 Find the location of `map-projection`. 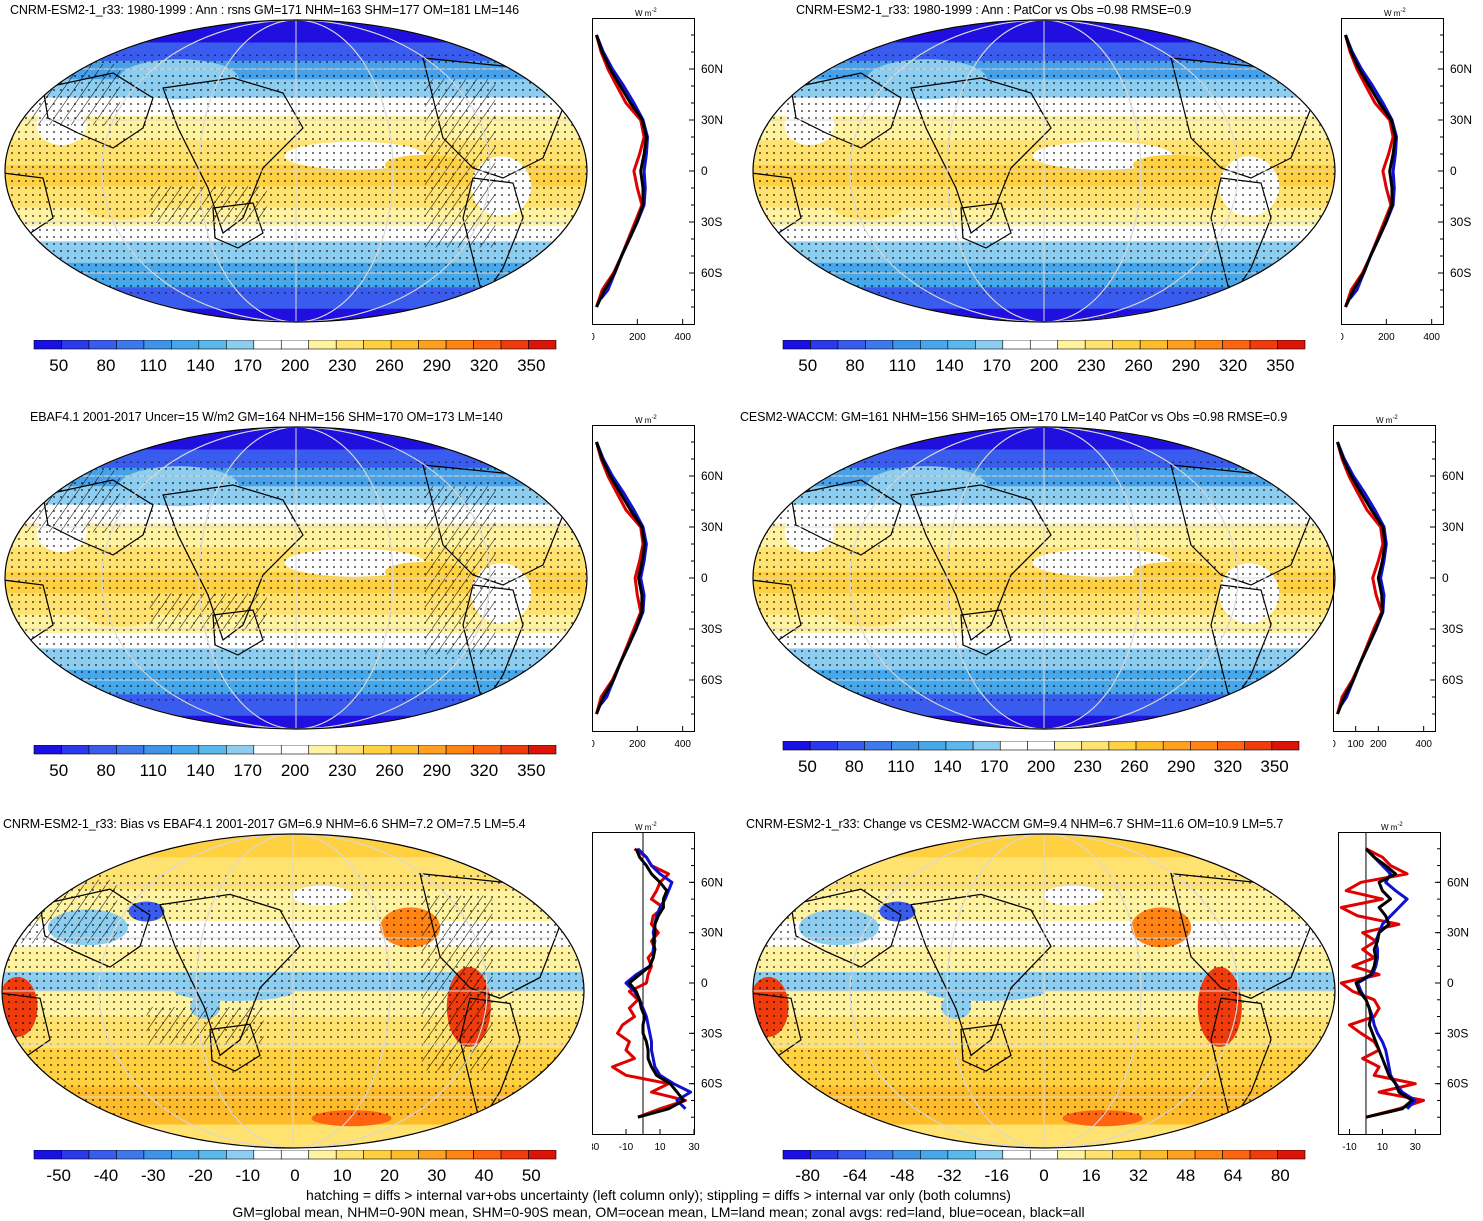

map-projection is located at coordinates (1044, 578).